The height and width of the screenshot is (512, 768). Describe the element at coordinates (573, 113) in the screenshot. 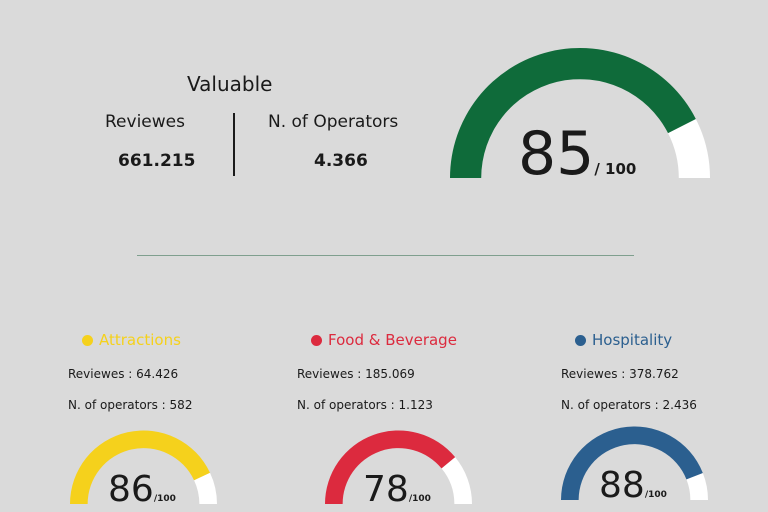

I see `main-gauge-fill` at that location.